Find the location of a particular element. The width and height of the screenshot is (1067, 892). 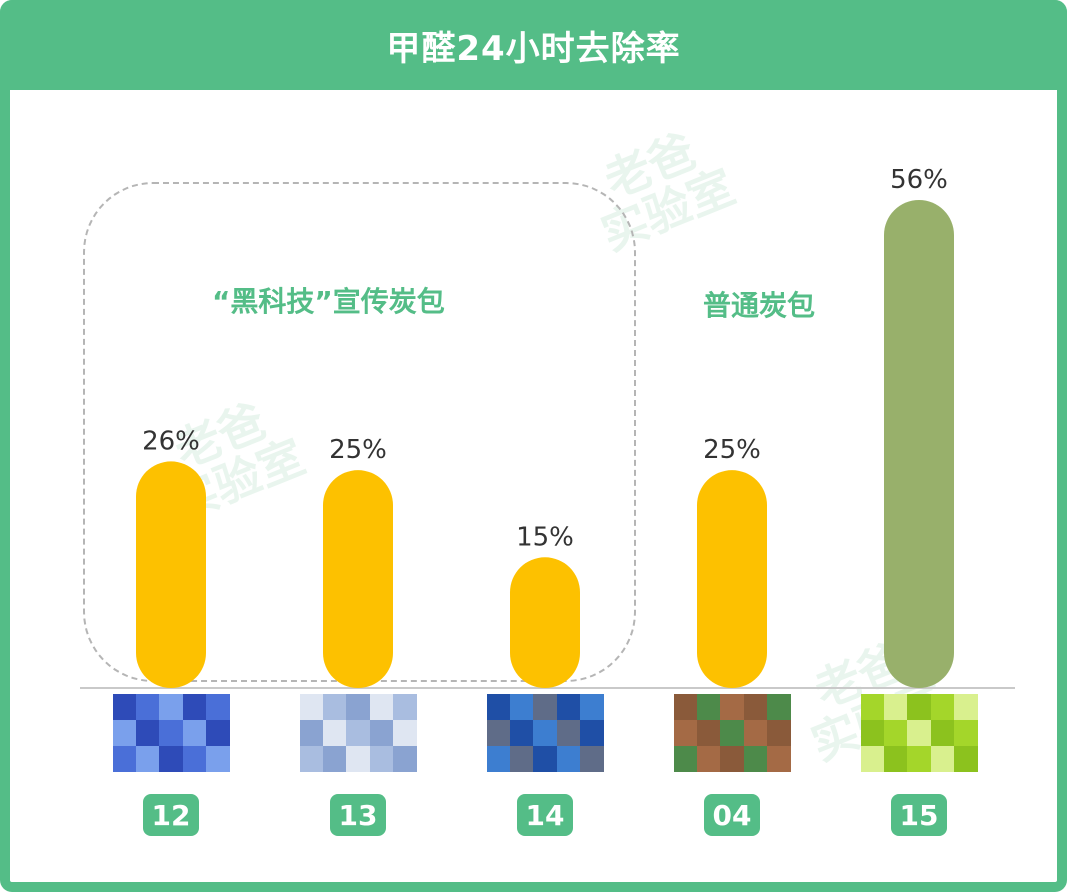

chart-header: 甲醛24小时去除率 is located at coordinates (533, 45).